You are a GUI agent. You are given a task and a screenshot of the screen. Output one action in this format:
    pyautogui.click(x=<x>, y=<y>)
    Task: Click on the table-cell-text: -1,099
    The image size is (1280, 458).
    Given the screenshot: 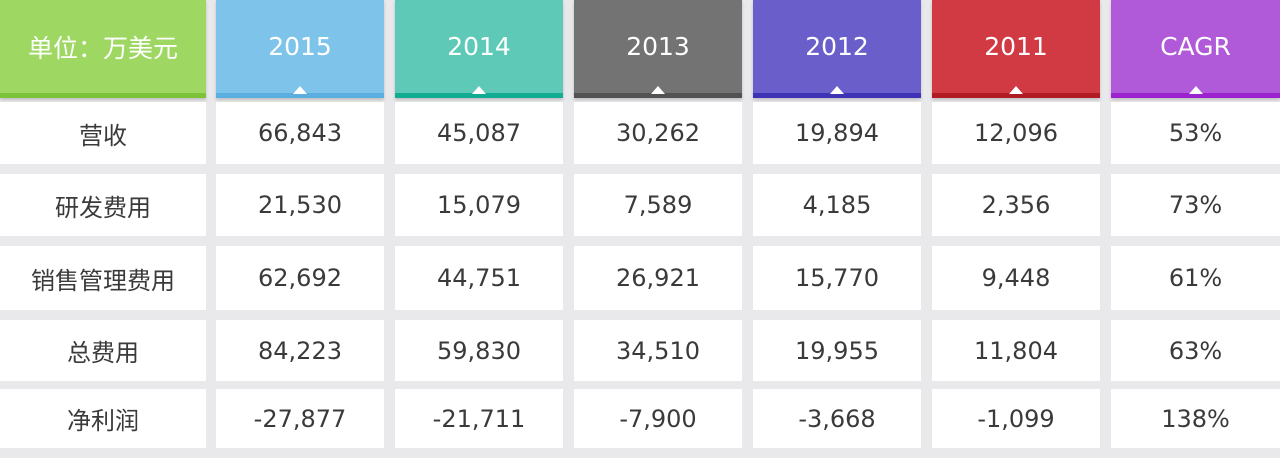 What is the action you would take?
    pyautogui.click(x=1016, y=418)
    